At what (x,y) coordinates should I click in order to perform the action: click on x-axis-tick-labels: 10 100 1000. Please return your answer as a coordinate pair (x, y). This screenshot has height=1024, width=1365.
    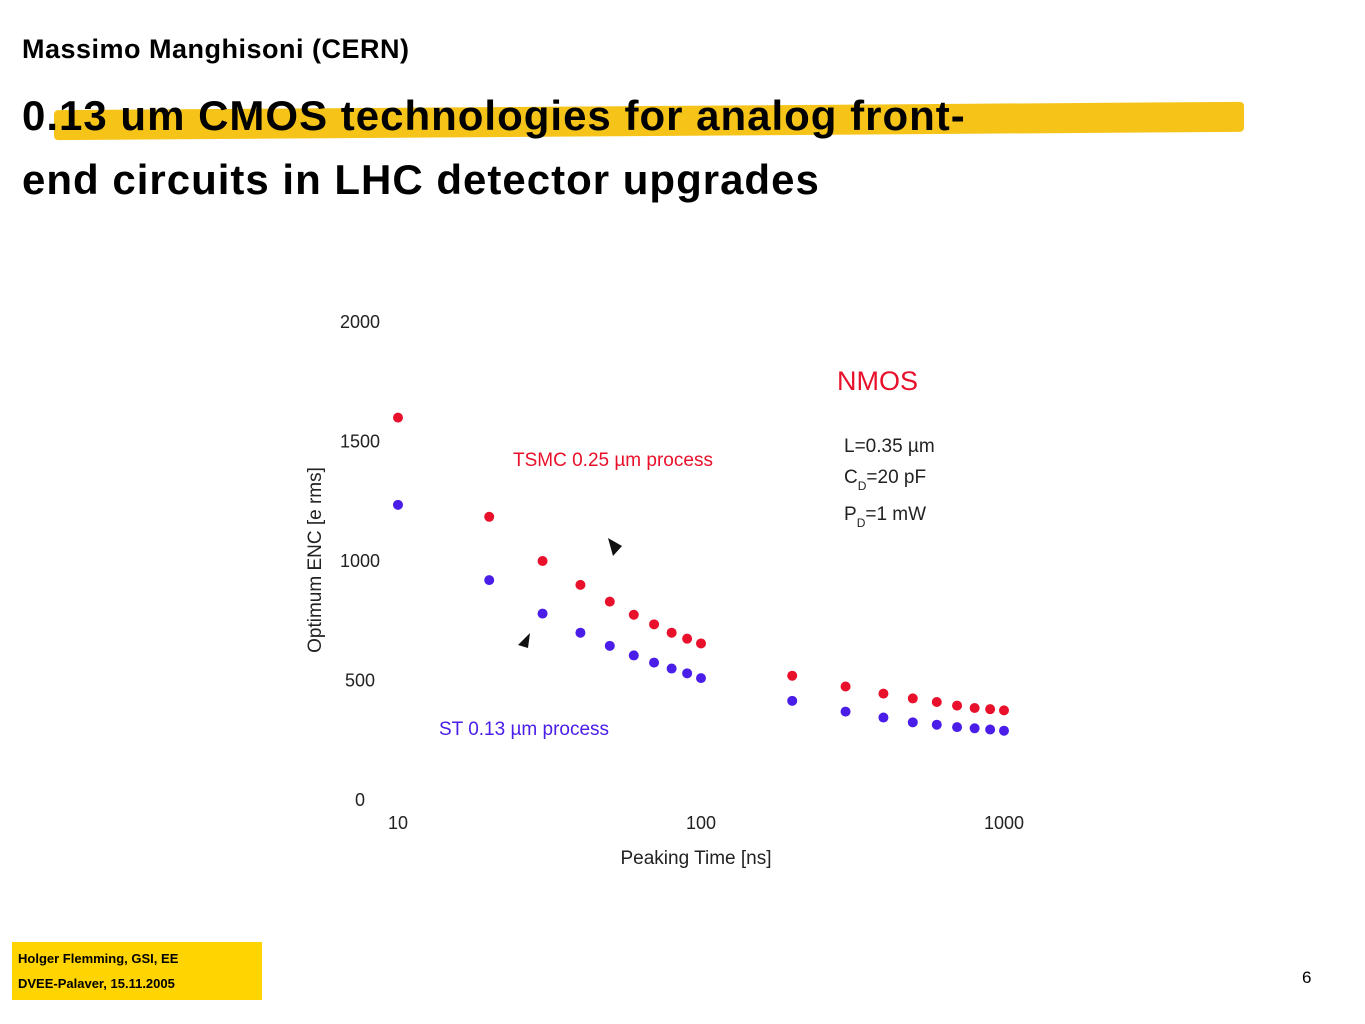
    Looking at the image, I should click on (706, 823).